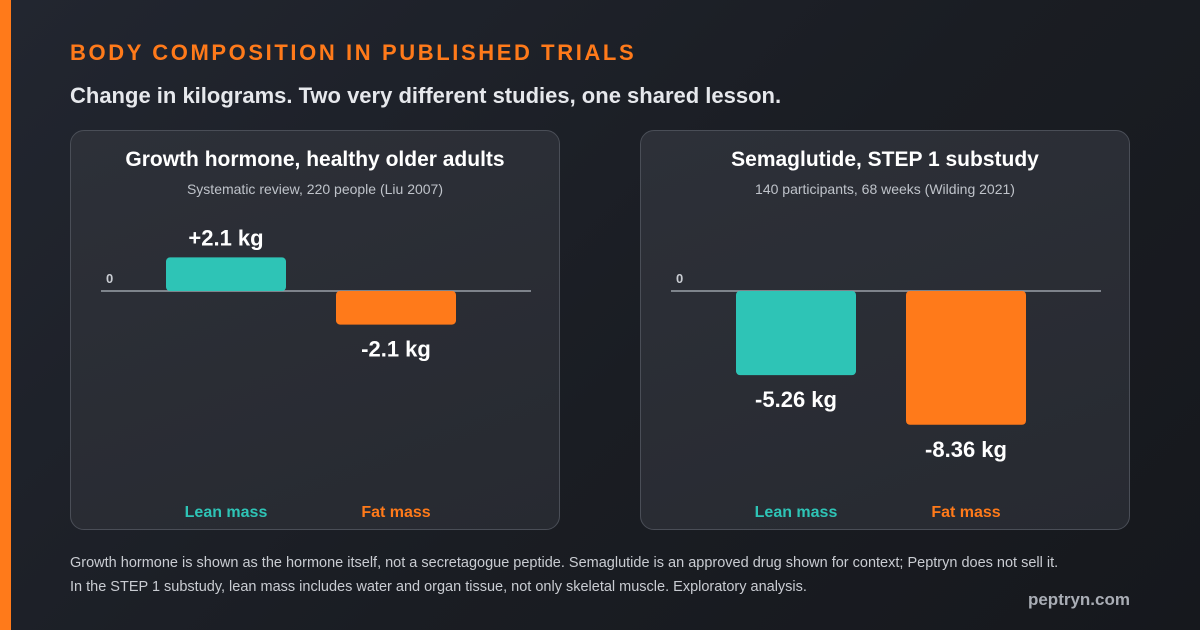  What do you see at coordinates (225, 237) in the screenshot?
I see `data-label: +2.1 kg` at bounding box center [225, 237].